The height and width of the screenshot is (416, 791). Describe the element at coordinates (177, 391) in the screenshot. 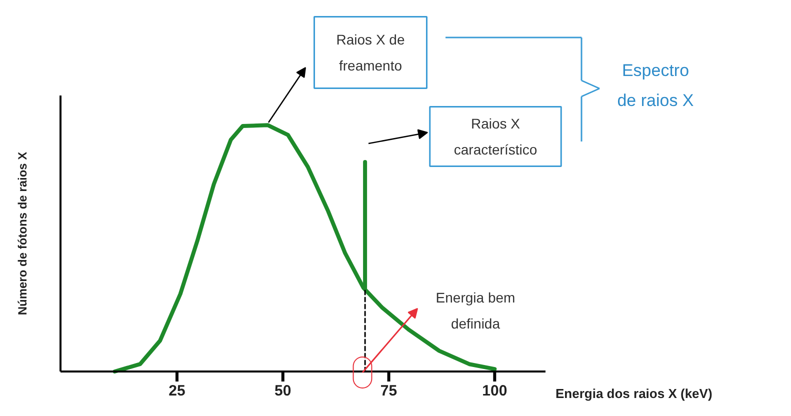

I see `x-tick-label: 25` at that location.